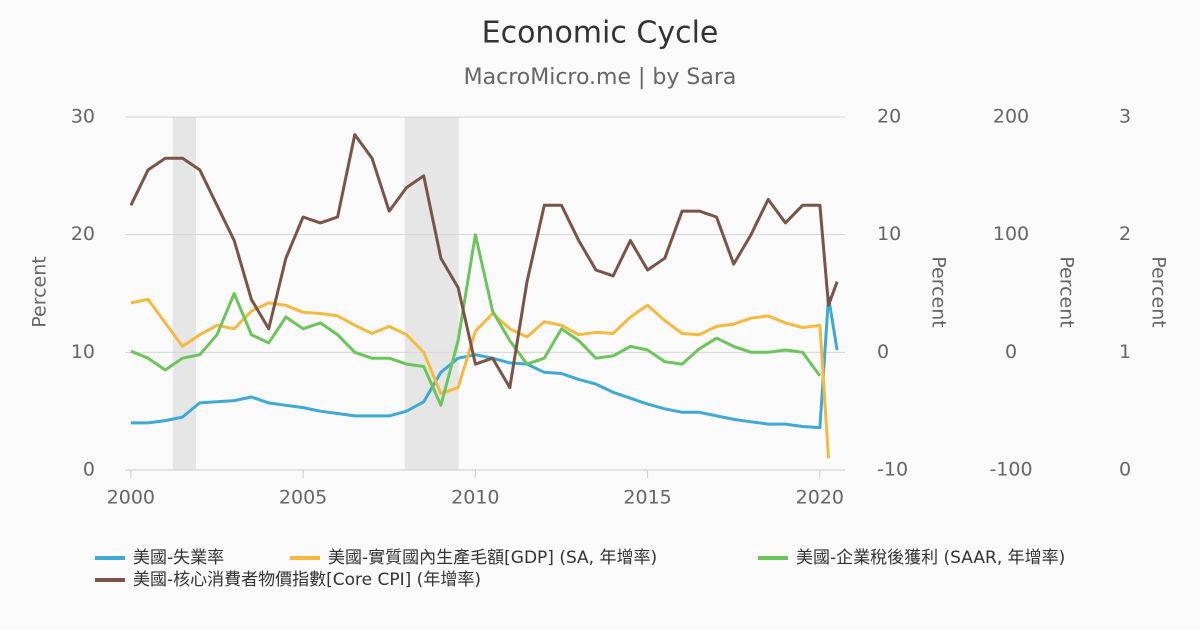 This screenshot has height=630, width=1200. I want to click on y2-tick-label: 10, so click(889, 234).